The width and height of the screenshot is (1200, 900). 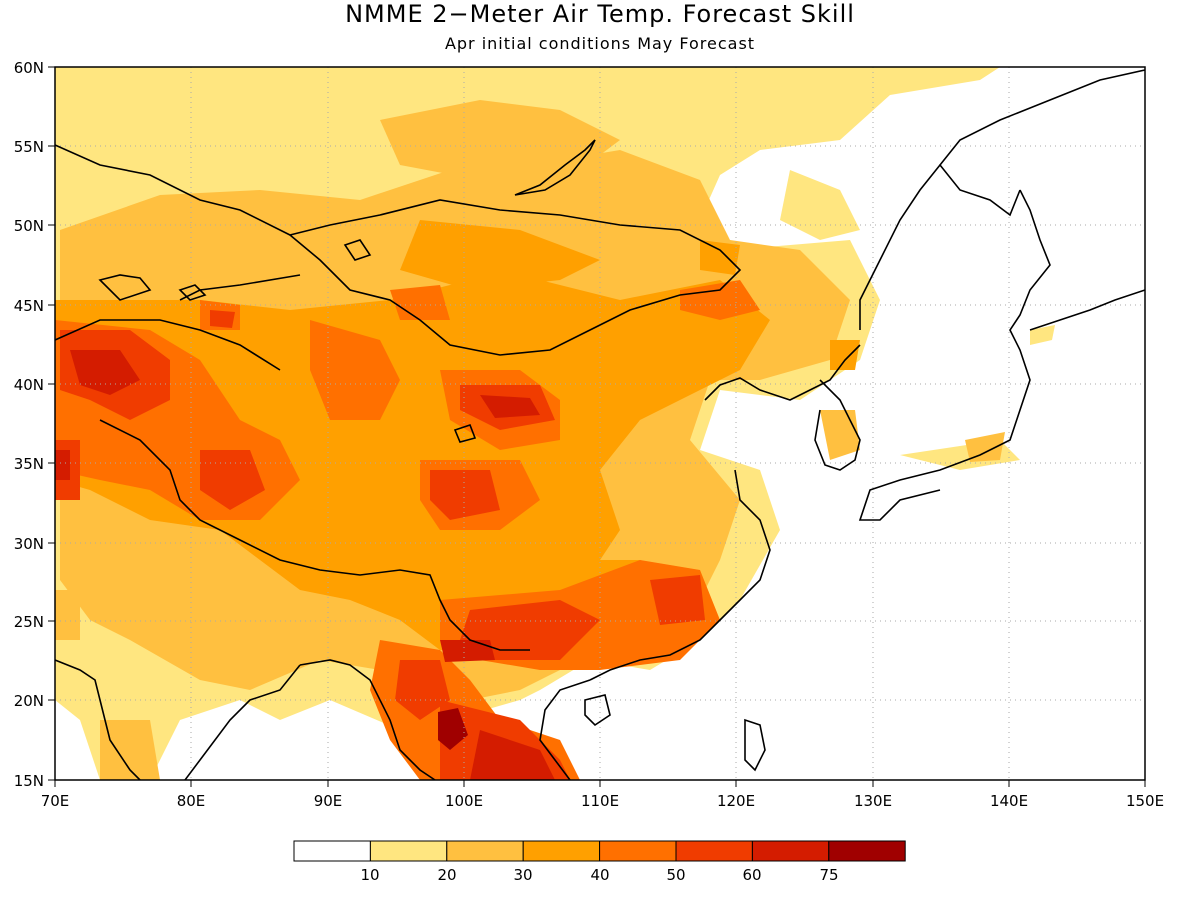 I want to click on colorbar-label: 30, so click(x=522, y=875).